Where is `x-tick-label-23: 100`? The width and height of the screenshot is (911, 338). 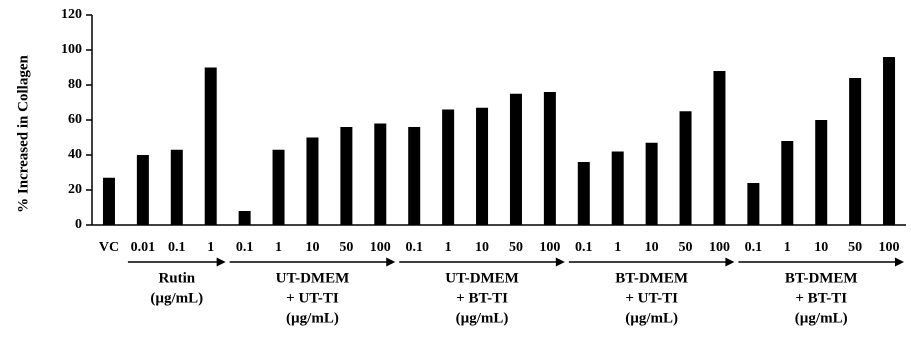
x-tick-label-23: 100 is located at coordinates (889, 247).